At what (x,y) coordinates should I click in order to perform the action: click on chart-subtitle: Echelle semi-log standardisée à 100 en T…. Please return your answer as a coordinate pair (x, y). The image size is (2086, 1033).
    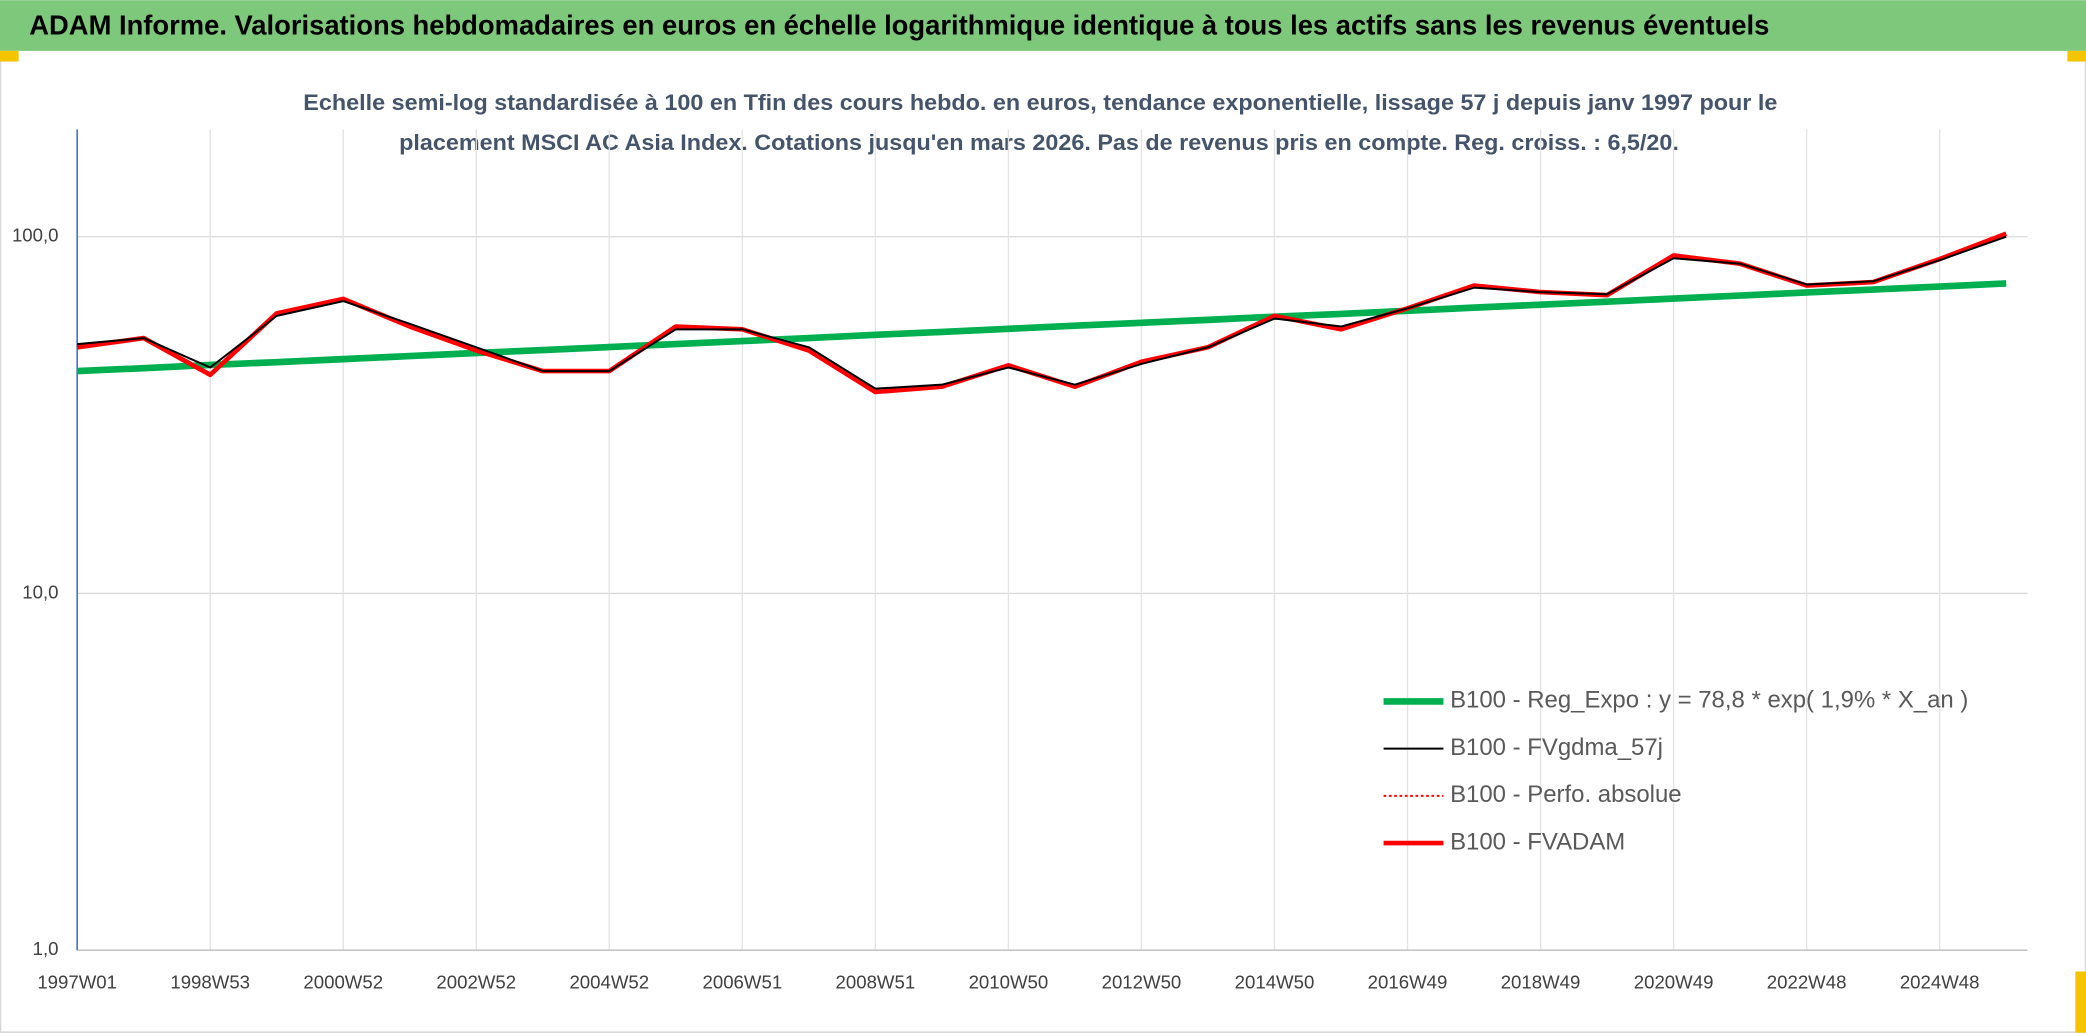
    Looking at the image, I should click on (1040, 102).